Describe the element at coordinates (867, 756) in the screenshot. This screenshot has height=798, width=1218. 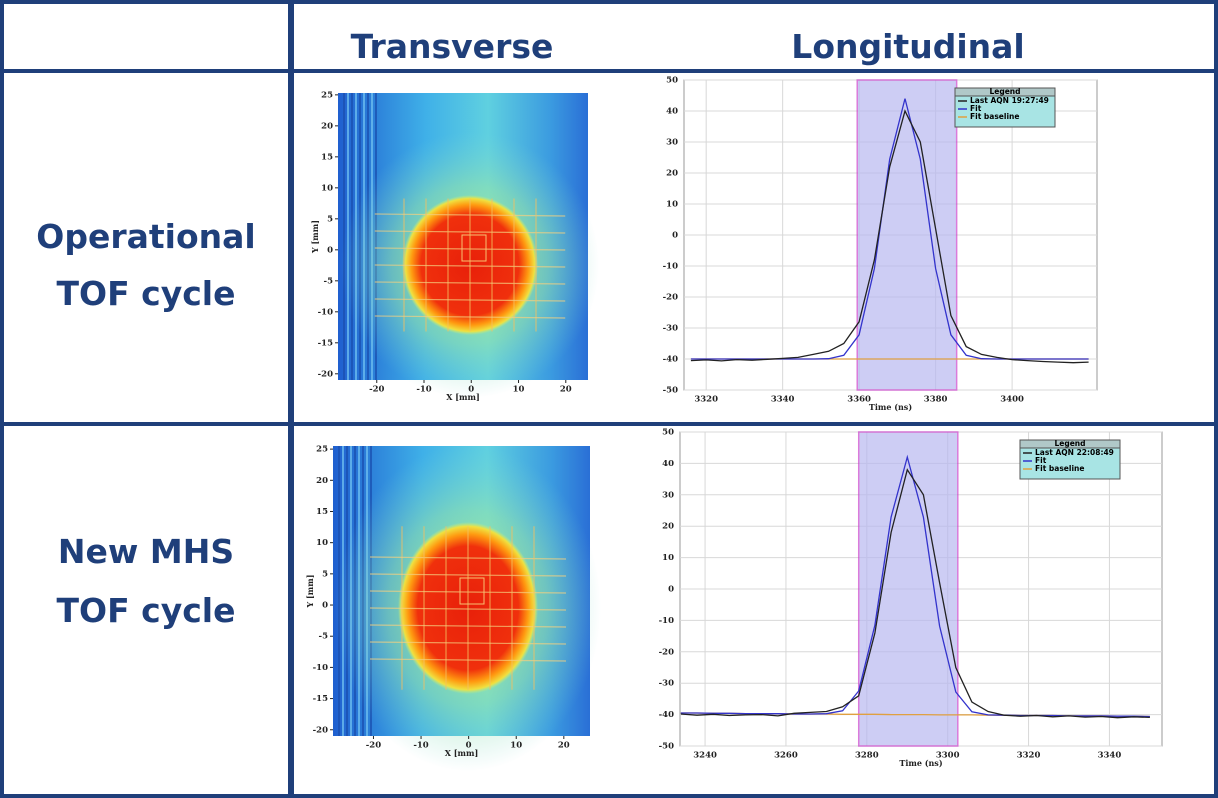
I see `x-tick-label: 3280` at that location.